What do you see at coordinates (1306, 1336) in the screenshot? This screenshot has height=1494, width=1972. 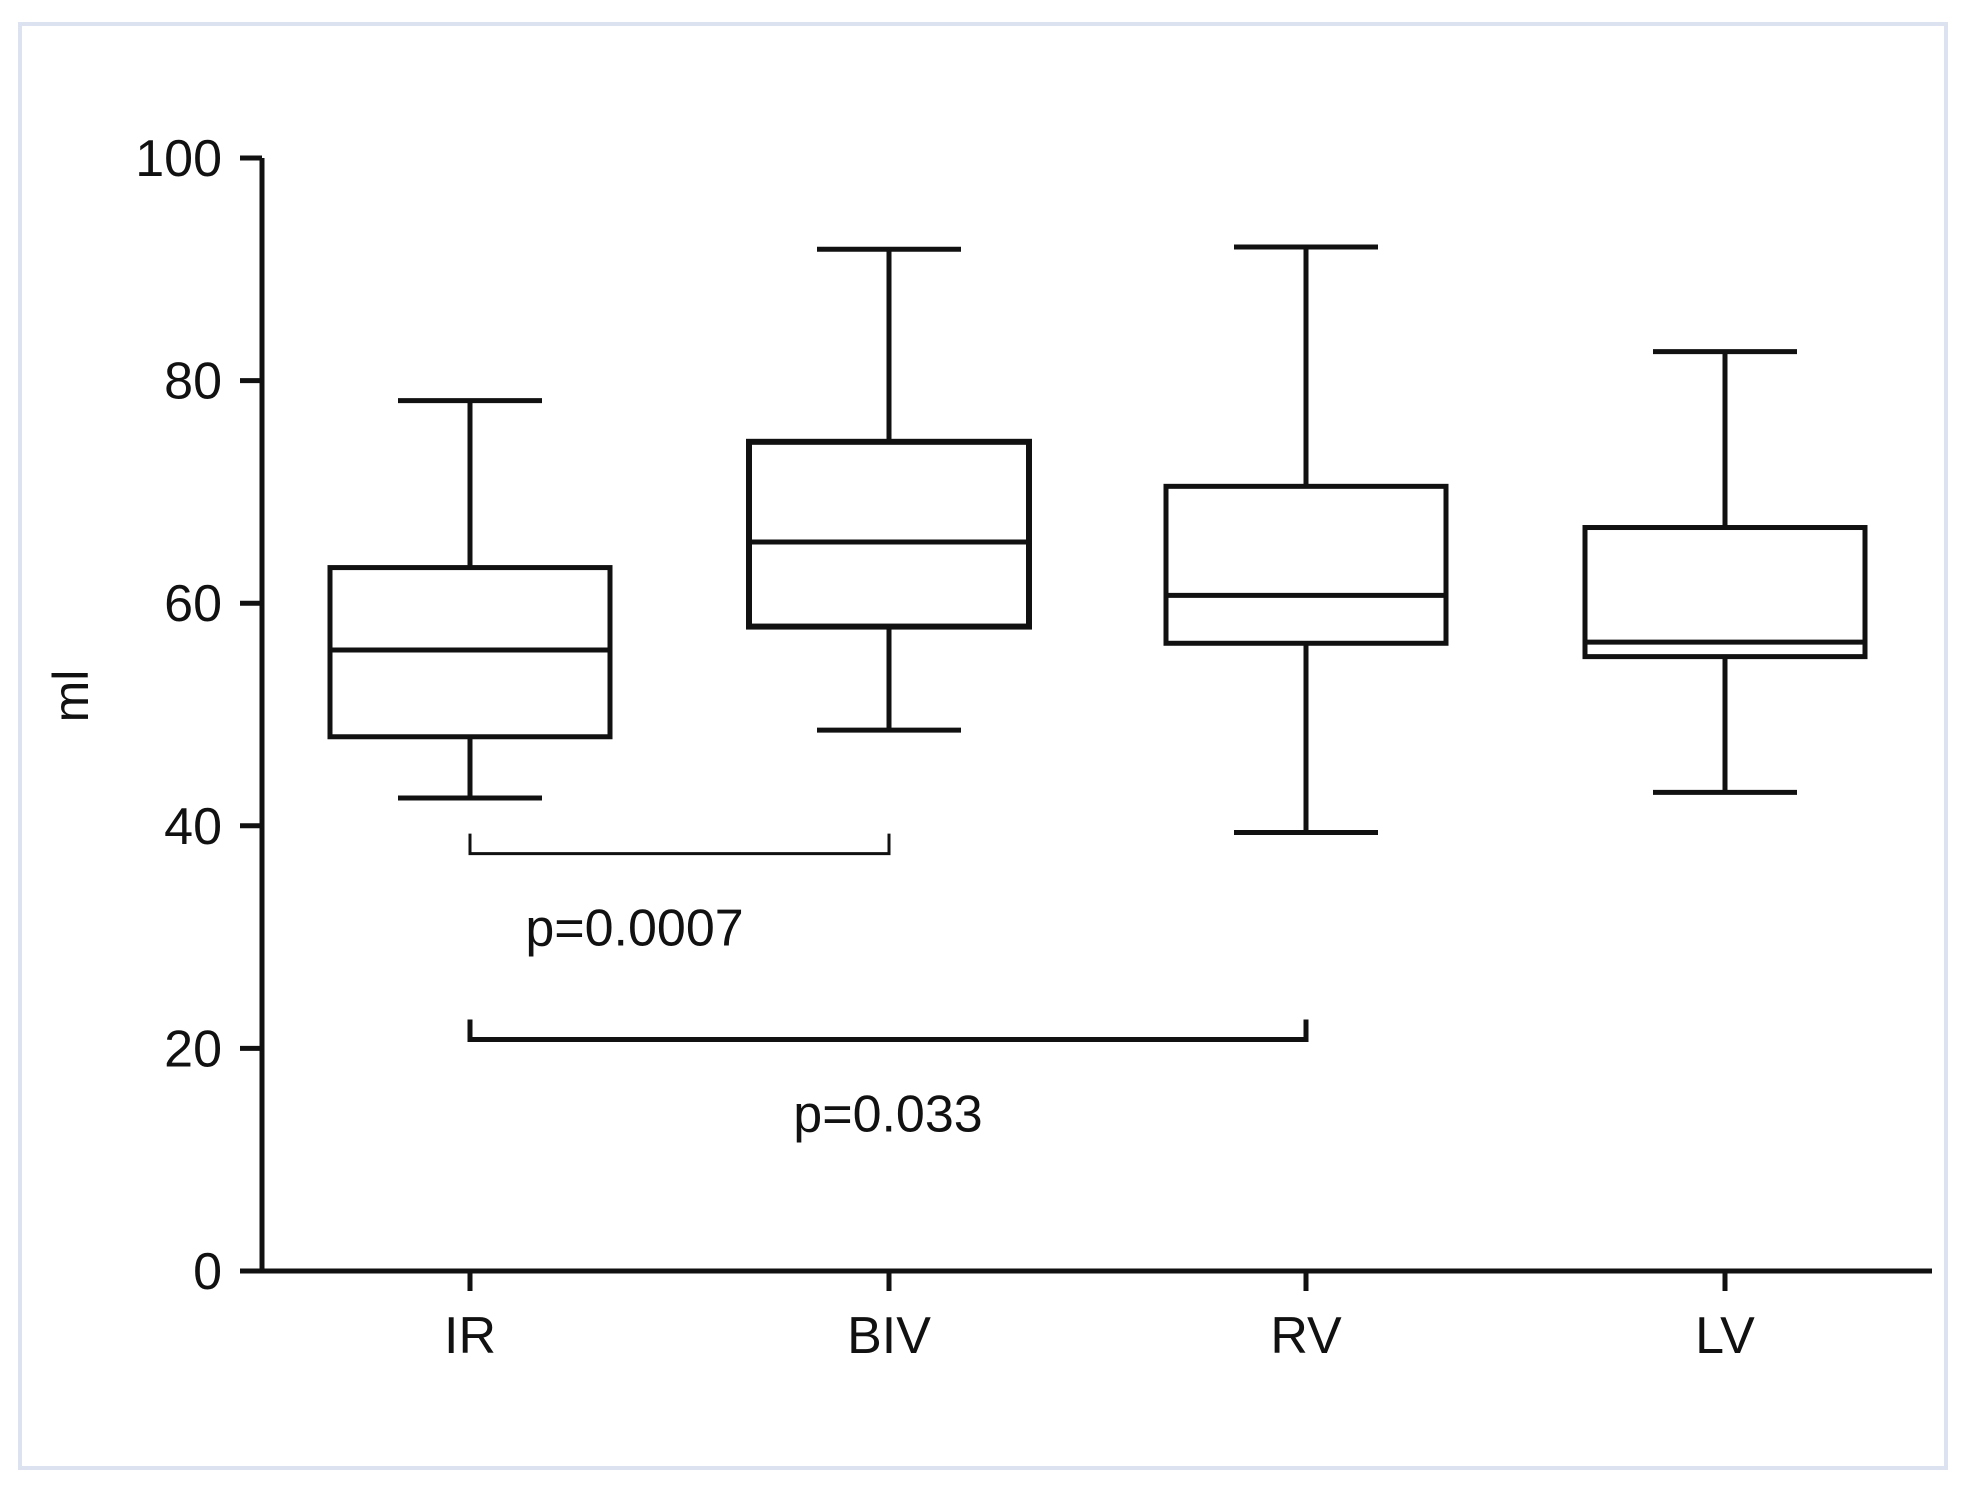 I see `x-tick-label: RV` at bounding box center [1306, 1336].